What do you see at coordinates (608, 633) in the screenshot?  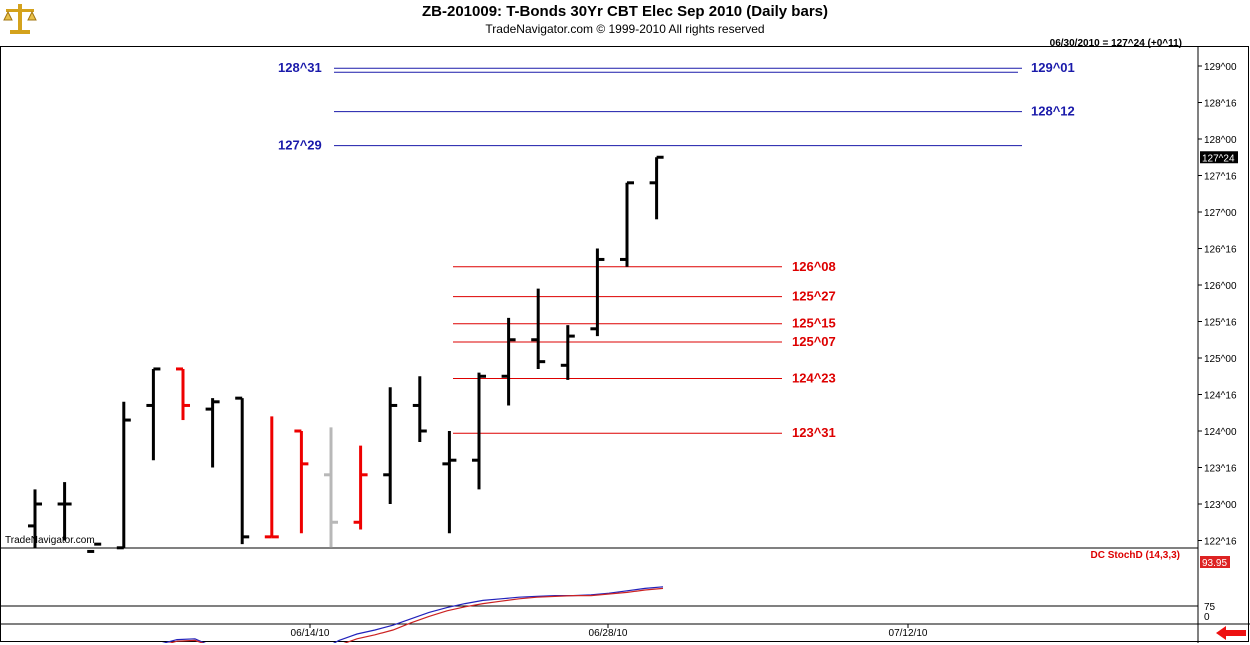 I see `x-tick-label: 06/28/10` at bounding box center [608, 633].